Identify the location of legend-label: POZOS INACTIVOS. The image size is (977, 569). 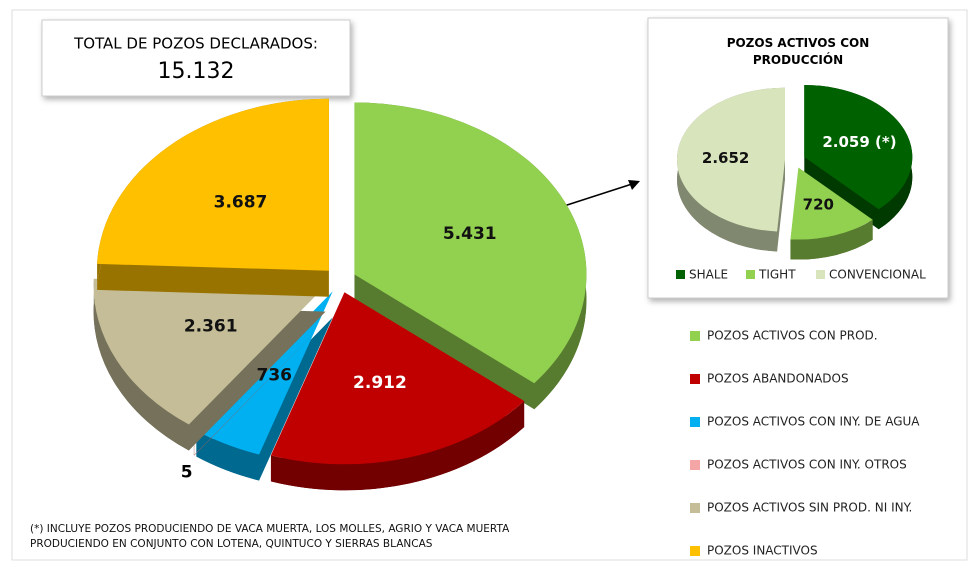
(762, 551).